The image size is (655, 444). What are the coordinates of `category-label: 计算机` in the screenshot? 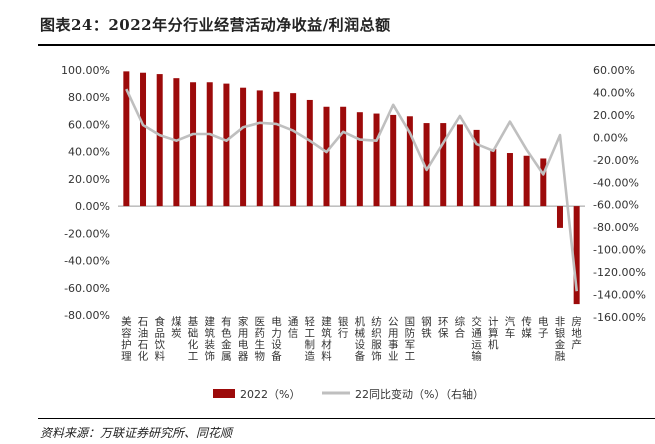 It's located at (493, 333).